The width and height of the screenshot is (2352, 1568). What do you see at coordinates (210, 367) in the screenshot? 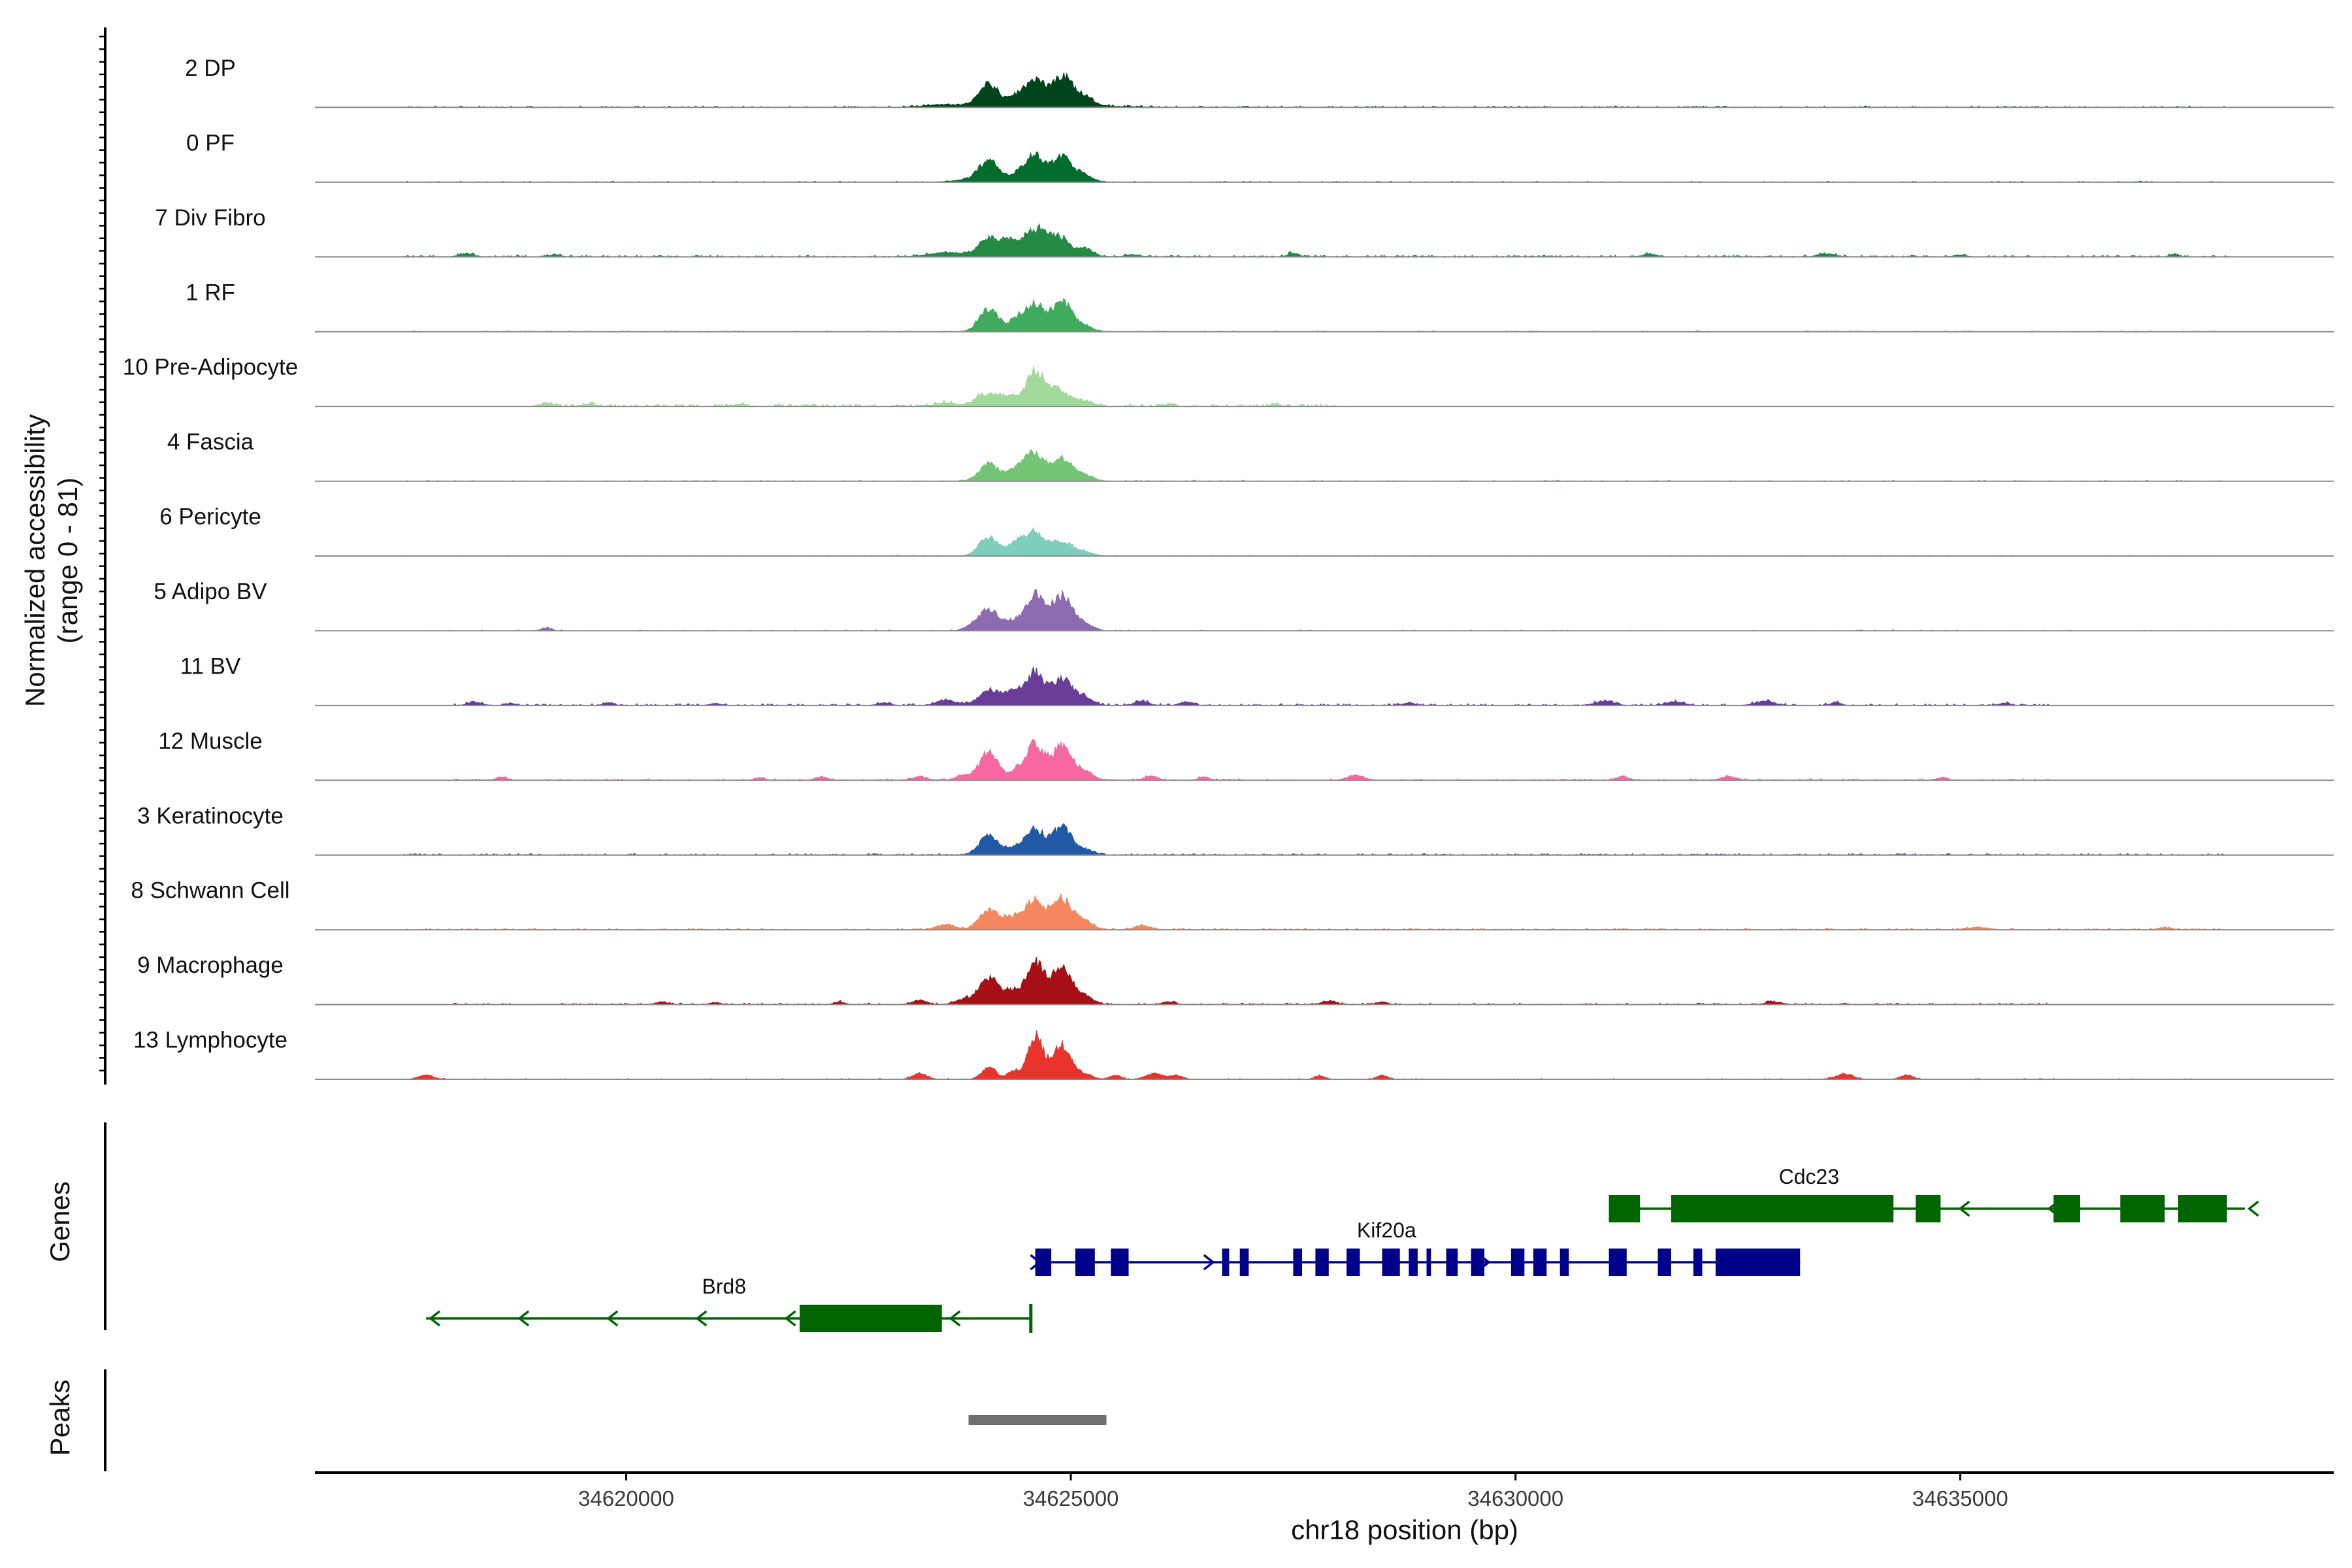
I see `track-label: 10 Pre-Adipocyte` at bounding box center [210, 367].